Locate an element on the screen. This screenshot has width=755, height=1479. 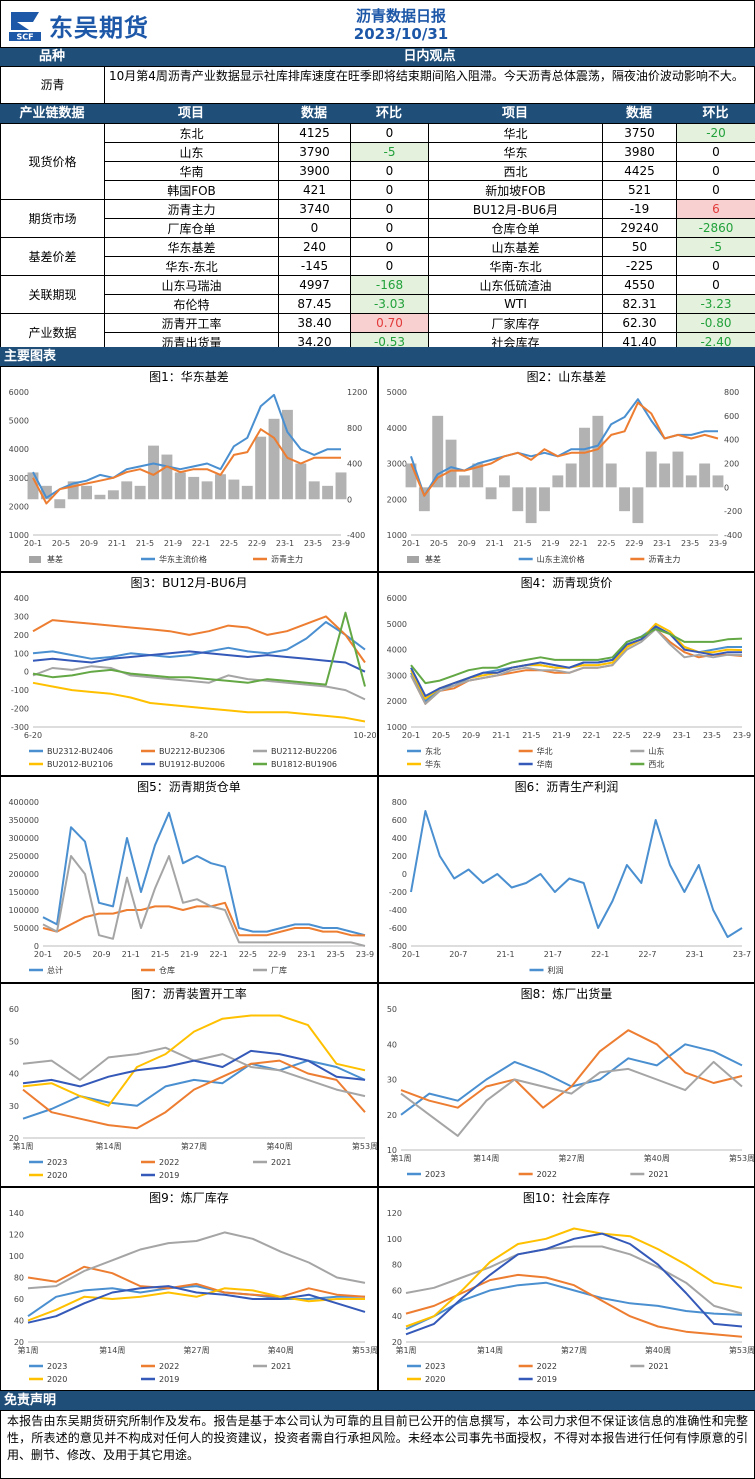
legend-label: 2019 is located at coordinates (169, 1379).